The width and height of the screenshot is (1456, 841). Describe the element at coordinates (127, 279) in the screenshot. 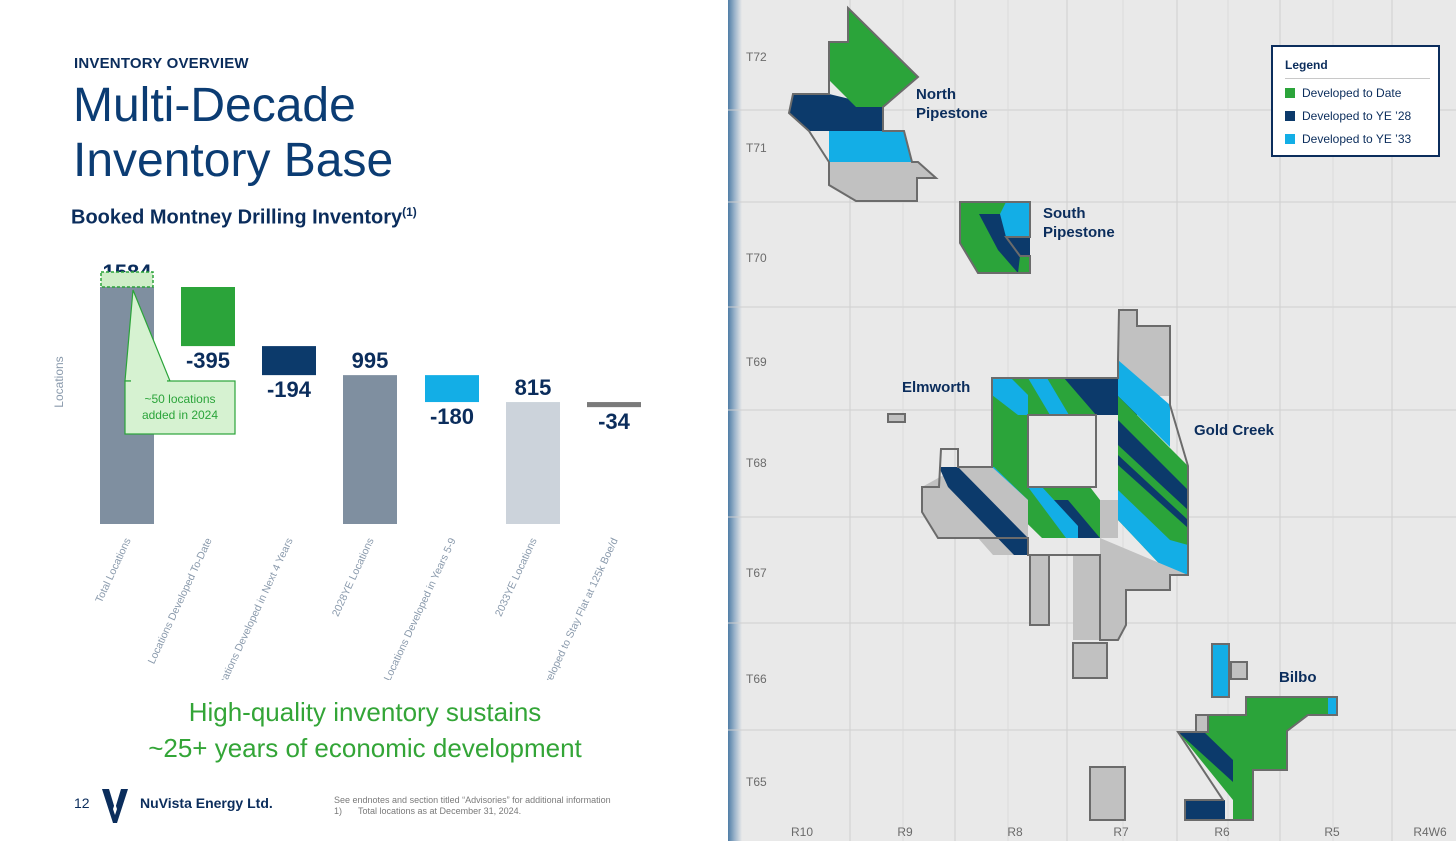

I see `added-2024-segment` at that location.